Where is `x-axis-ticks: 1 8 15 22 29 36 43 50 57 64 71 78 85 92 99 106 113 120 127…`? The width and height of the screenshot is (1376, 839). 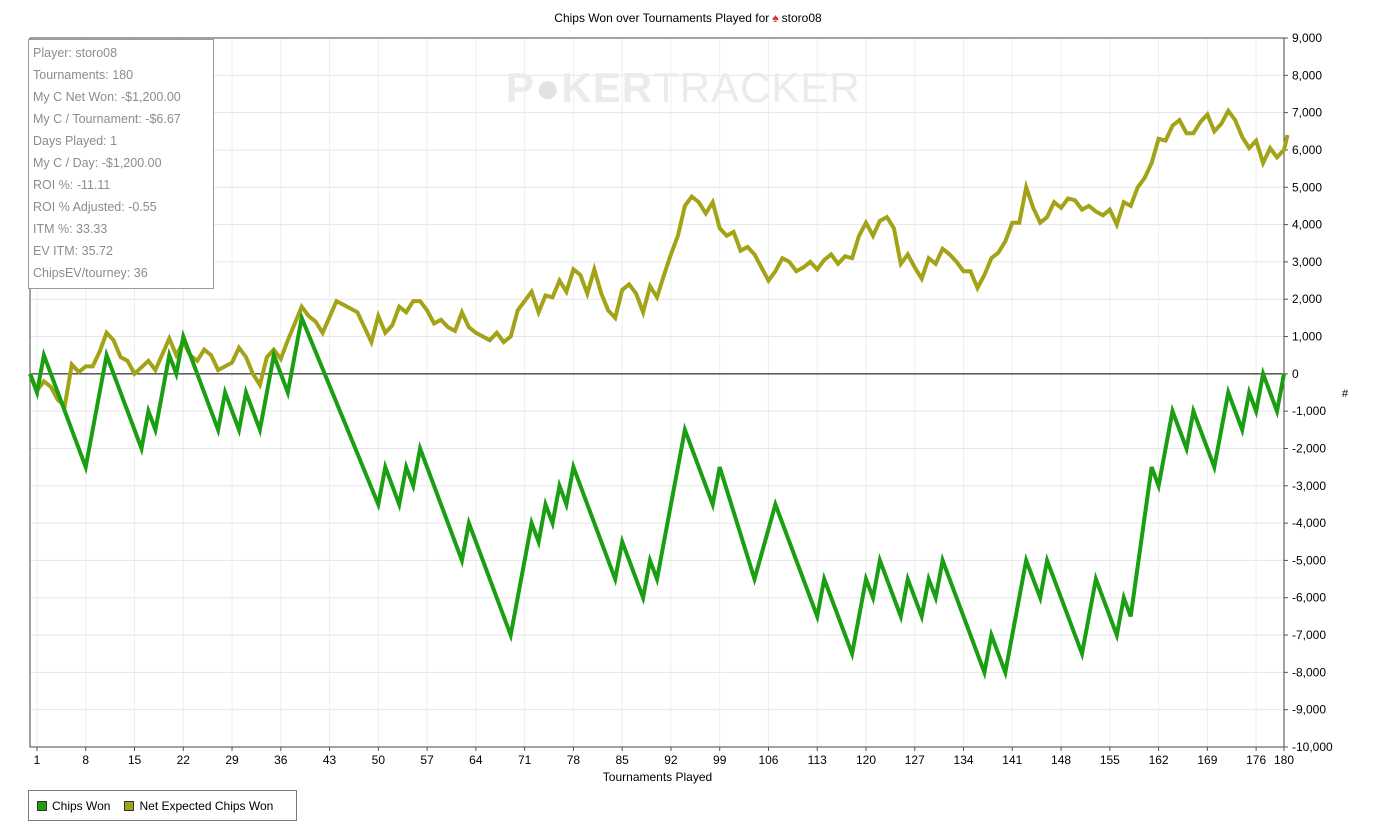
x-axis-ticks: 1 8 15 22 29 36 43 50 57 64 71 78 85 92 99 106 113 120 127… is located at coordinates (664, 757).